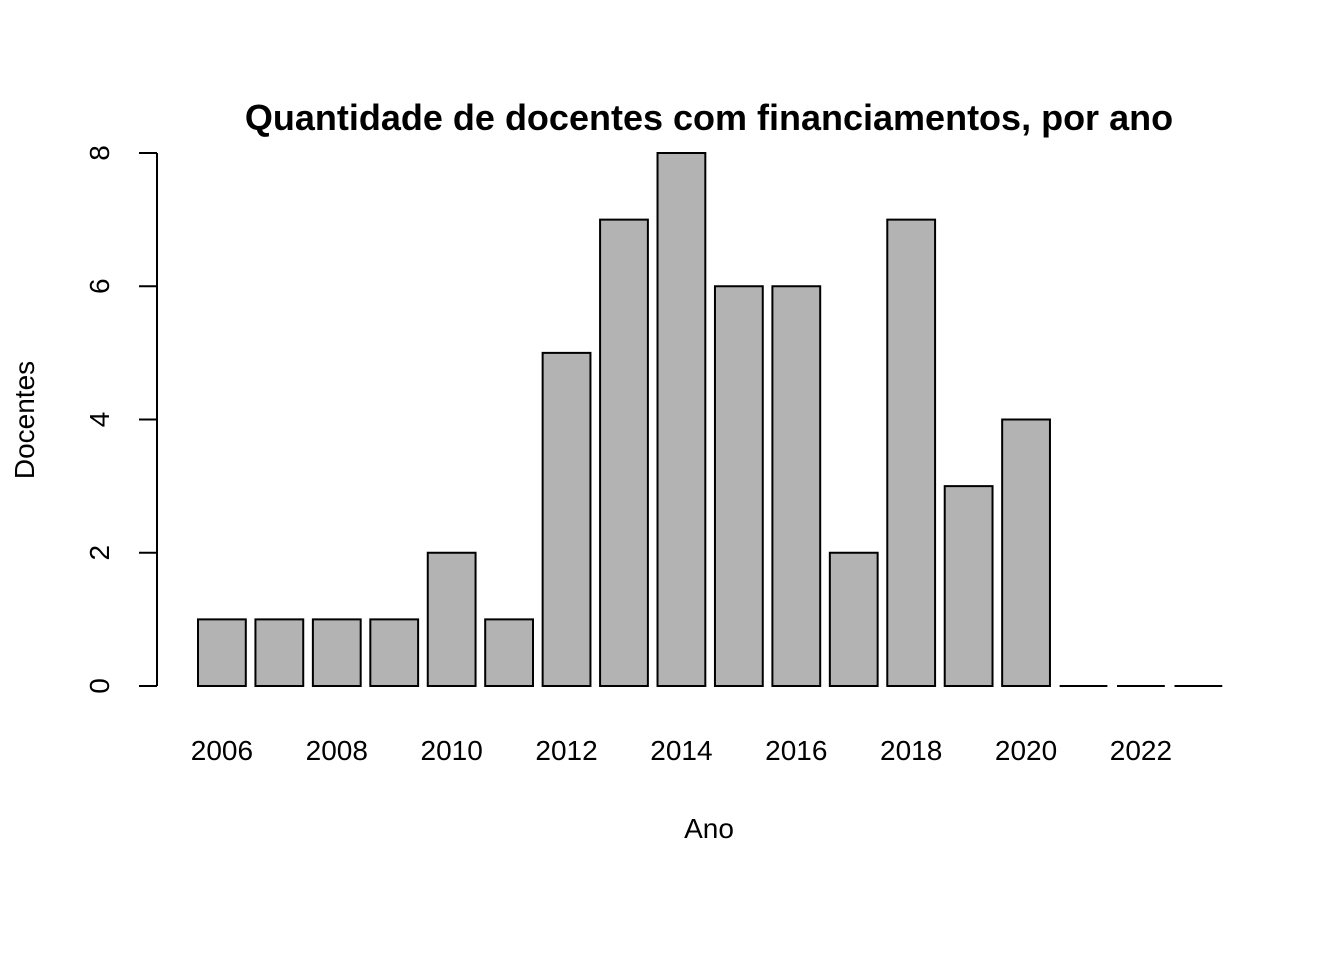  I want to click on x-tick-label: 2016, so click(796, 750).